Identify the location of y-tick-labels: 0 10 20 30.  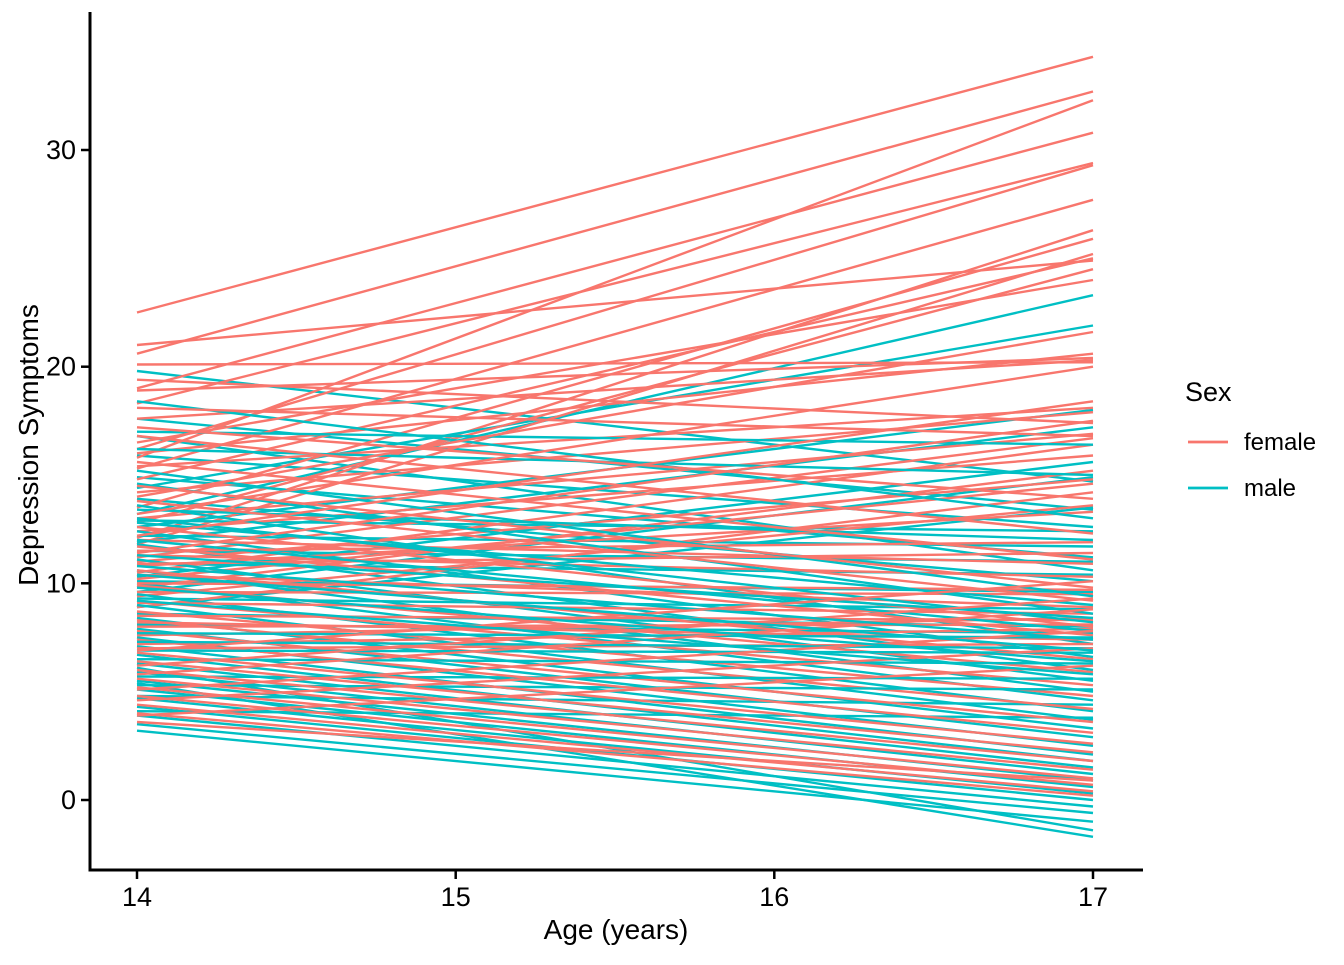
(61, 475).